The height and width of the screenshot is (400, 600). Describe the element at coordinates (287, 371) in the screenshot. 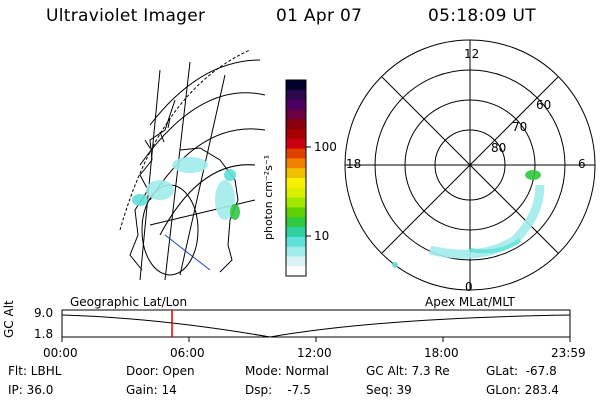

I see `mode-info: Mode: Normal` at that location.